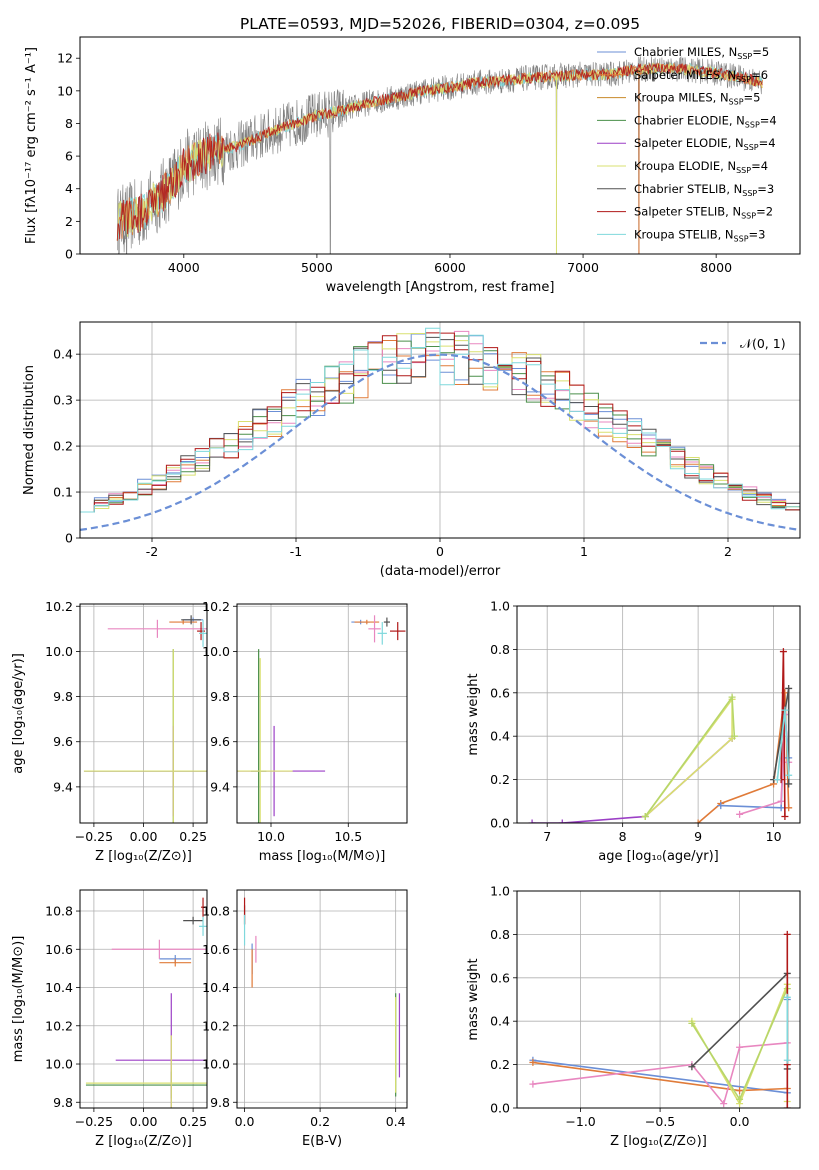 The height and width of the screenshot is (1170, 819). Describe the element at coordinates (144, 1121) in the screenshot. I see `mass_vs_Z-xtick-label-1: 0.00` at that location.